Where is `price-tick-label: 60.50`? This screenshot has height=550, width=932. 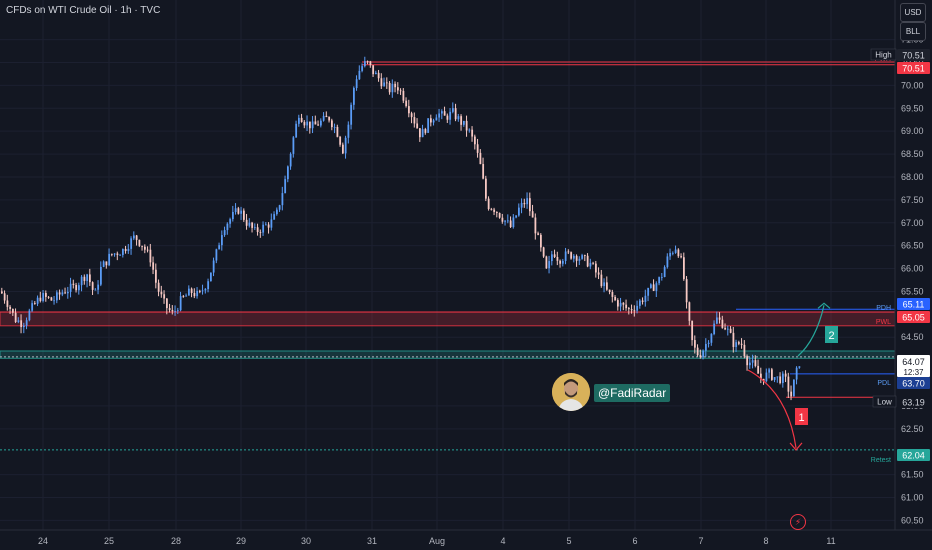 price-tick-label: 60.50 is located at coordinates (912, 520).